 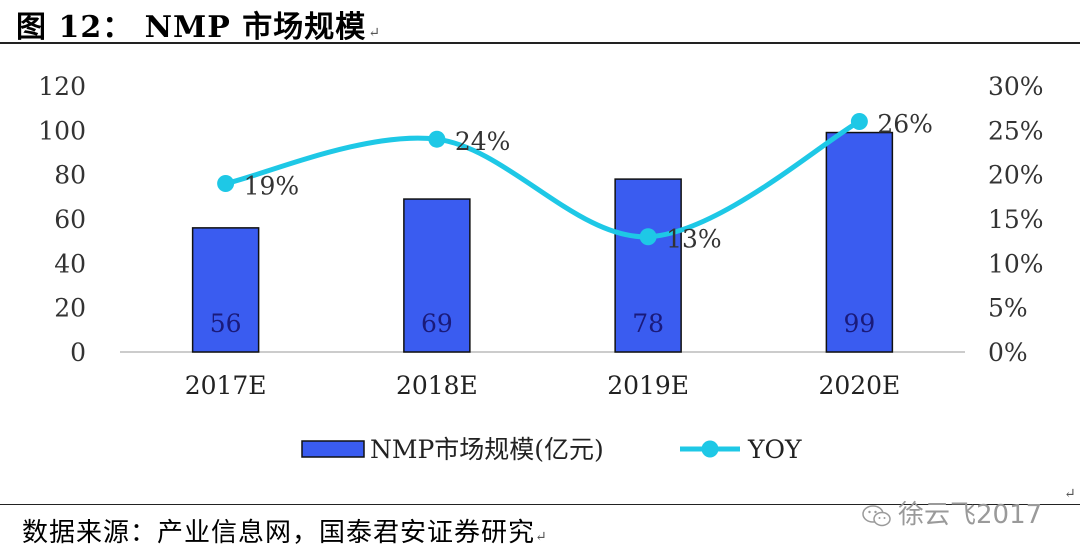 I want to click on title-return-mark: ↵, so click(x=375, y=33).